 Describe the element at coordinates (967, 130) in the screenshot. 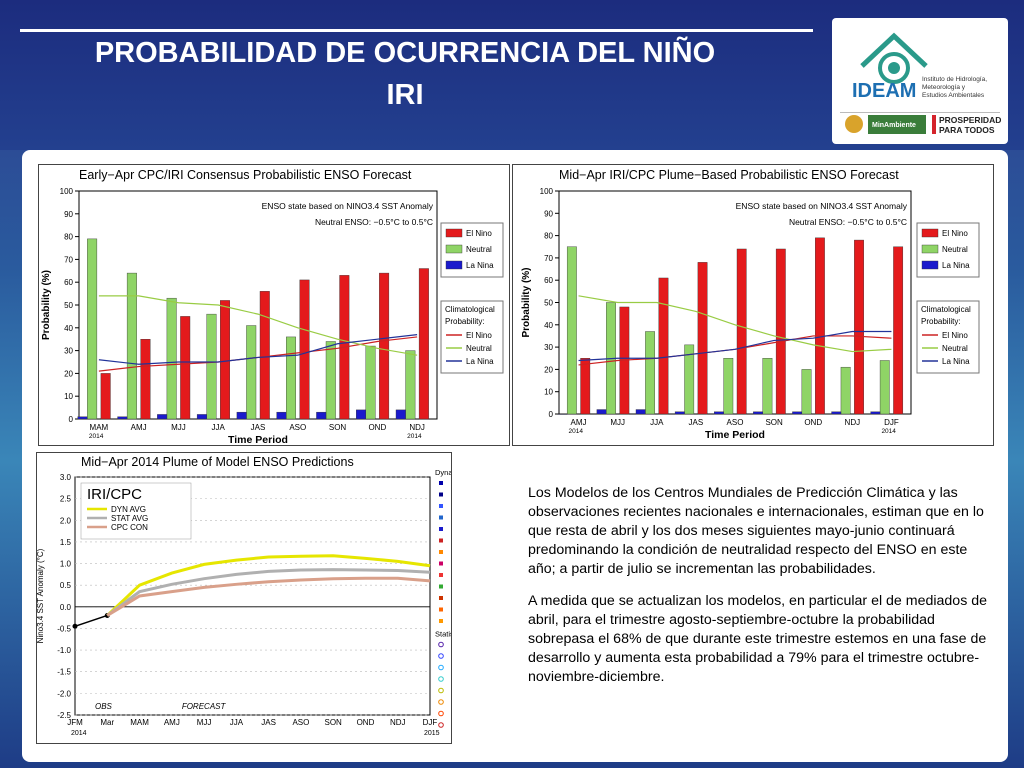

I see `slogan-2: PARA TODOS` at that location.